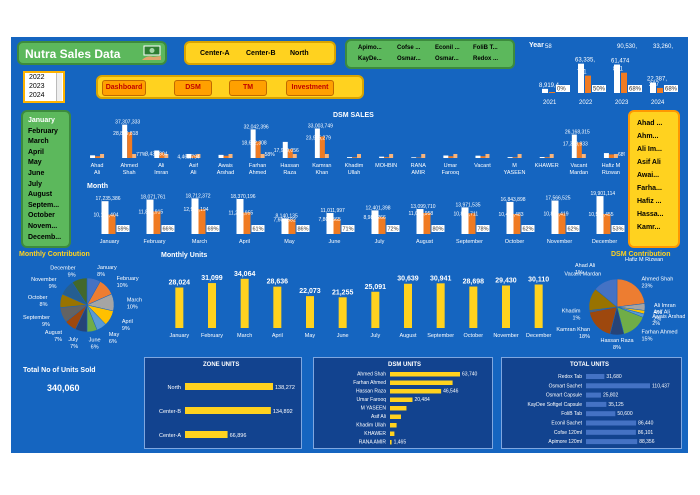  I want to click on year-option-2024: 2024, so click(37, 95).